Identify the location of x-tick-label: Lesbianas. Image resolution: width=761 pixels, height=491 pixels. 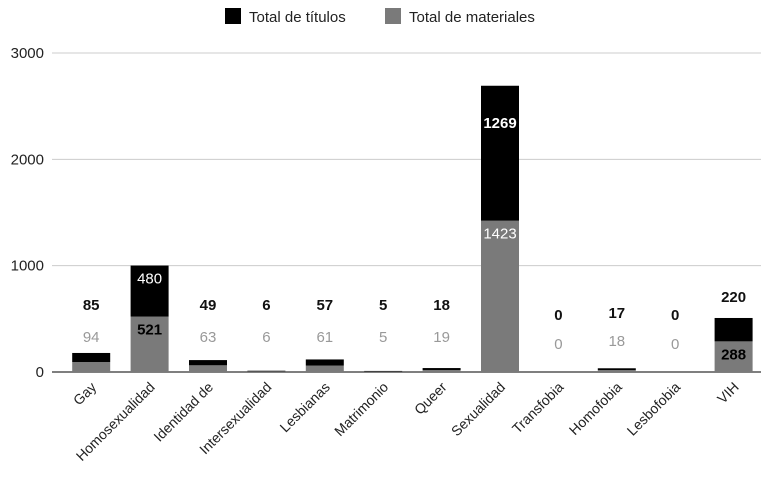
(304, 407).